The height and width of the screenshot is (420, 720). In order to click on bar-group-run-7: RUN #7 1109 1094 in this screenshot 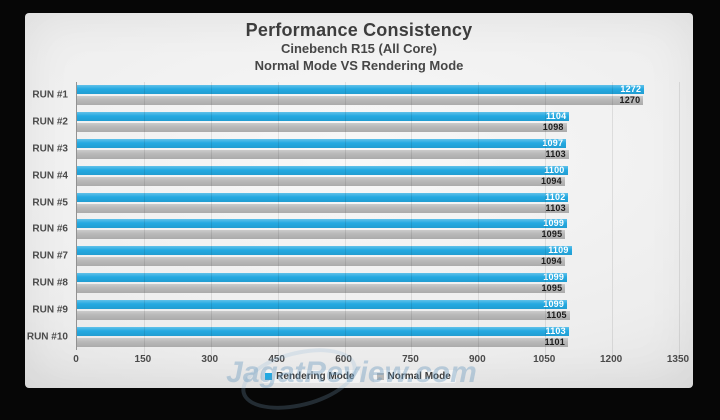, I will do `click(355, 256)`.